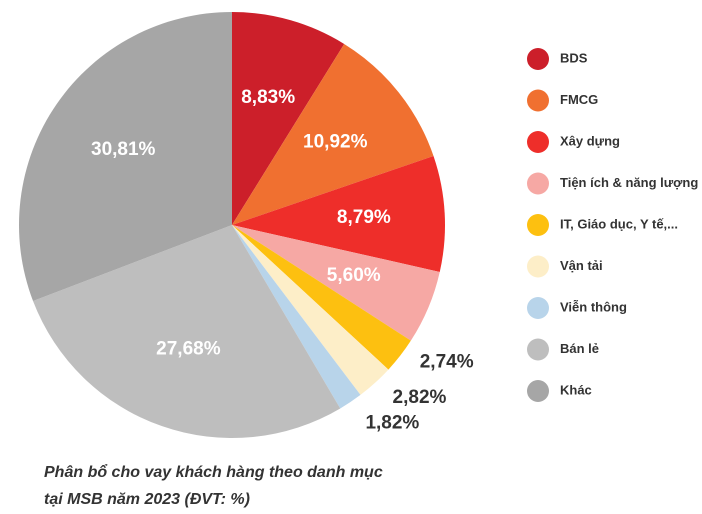  I want to click on legend-label: FMCG, so click(579, 99).